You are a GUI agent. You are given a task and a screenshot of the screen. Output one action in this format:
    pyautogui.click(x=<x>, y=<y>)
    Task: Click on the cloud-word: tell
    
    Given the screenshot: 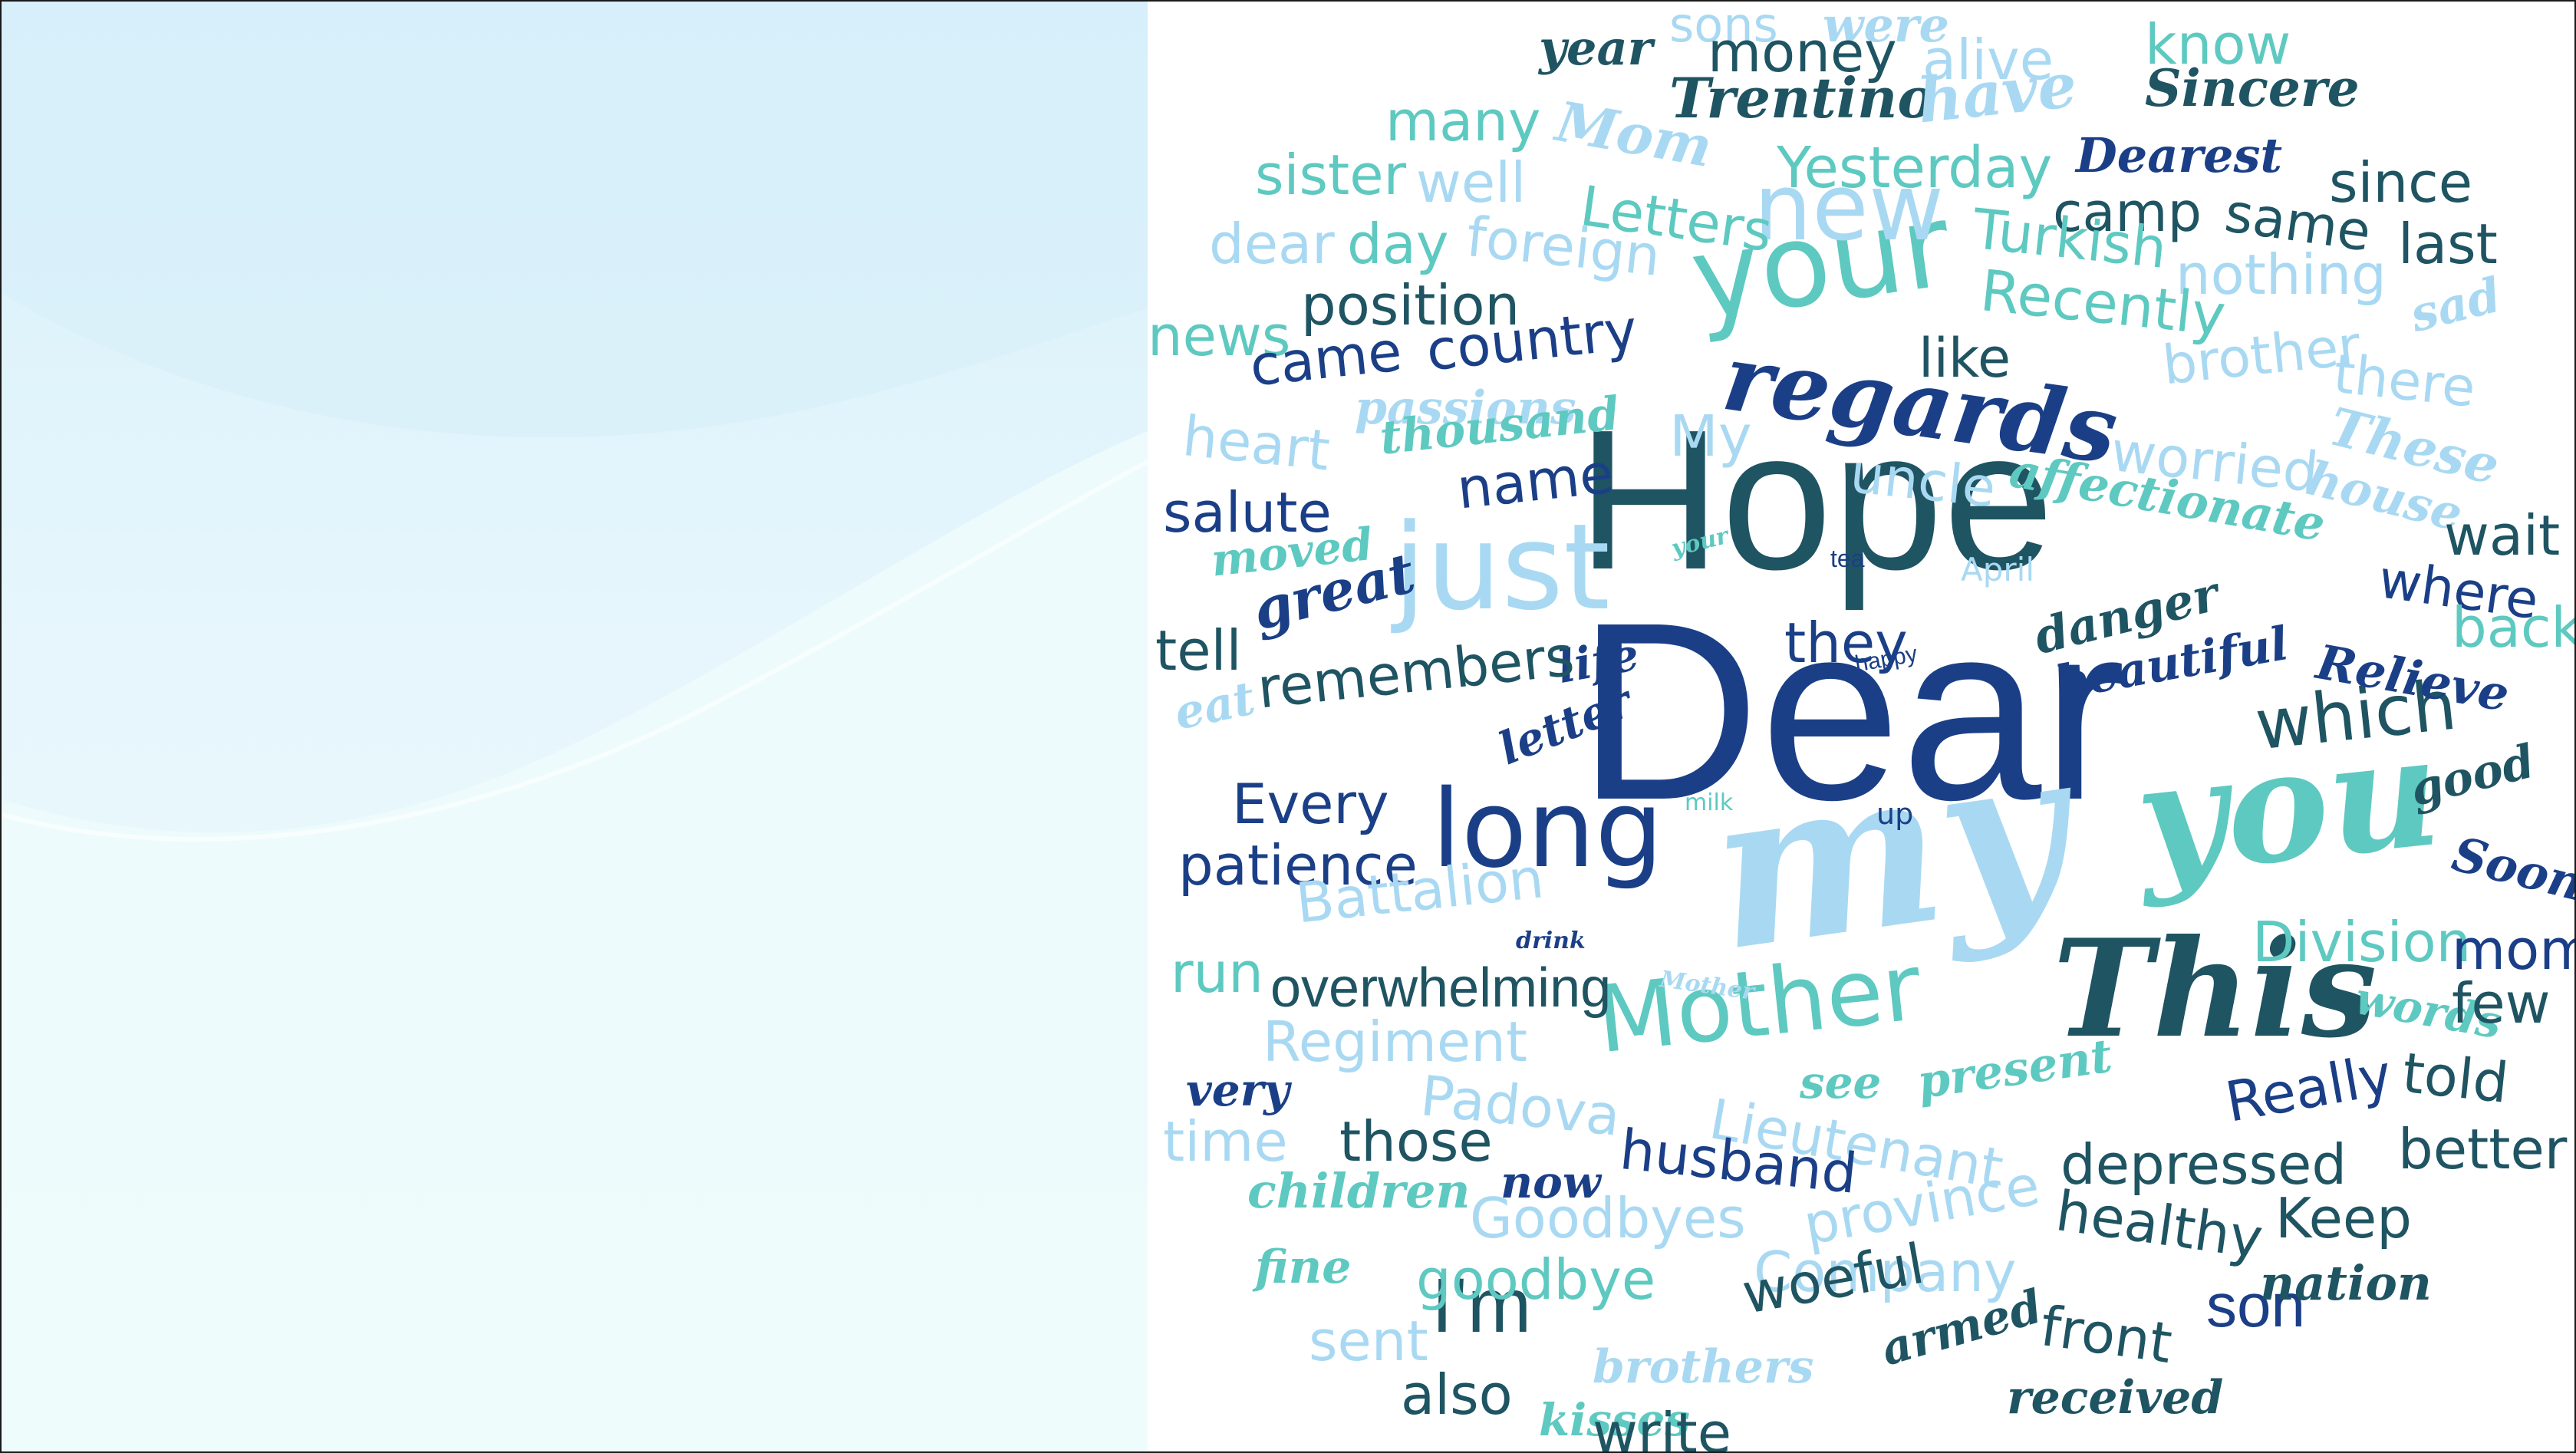 What is the action you would take?
    pyautogui.click(x=1198, y=651)
    